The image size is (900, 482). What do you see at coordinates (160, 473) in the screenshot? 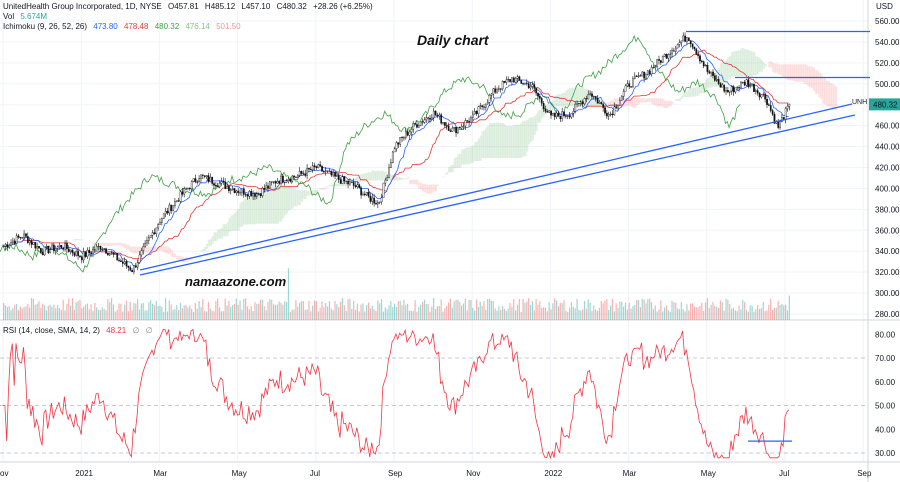
I see `time-tick-label: Mar` at bounding box center [160, 473].